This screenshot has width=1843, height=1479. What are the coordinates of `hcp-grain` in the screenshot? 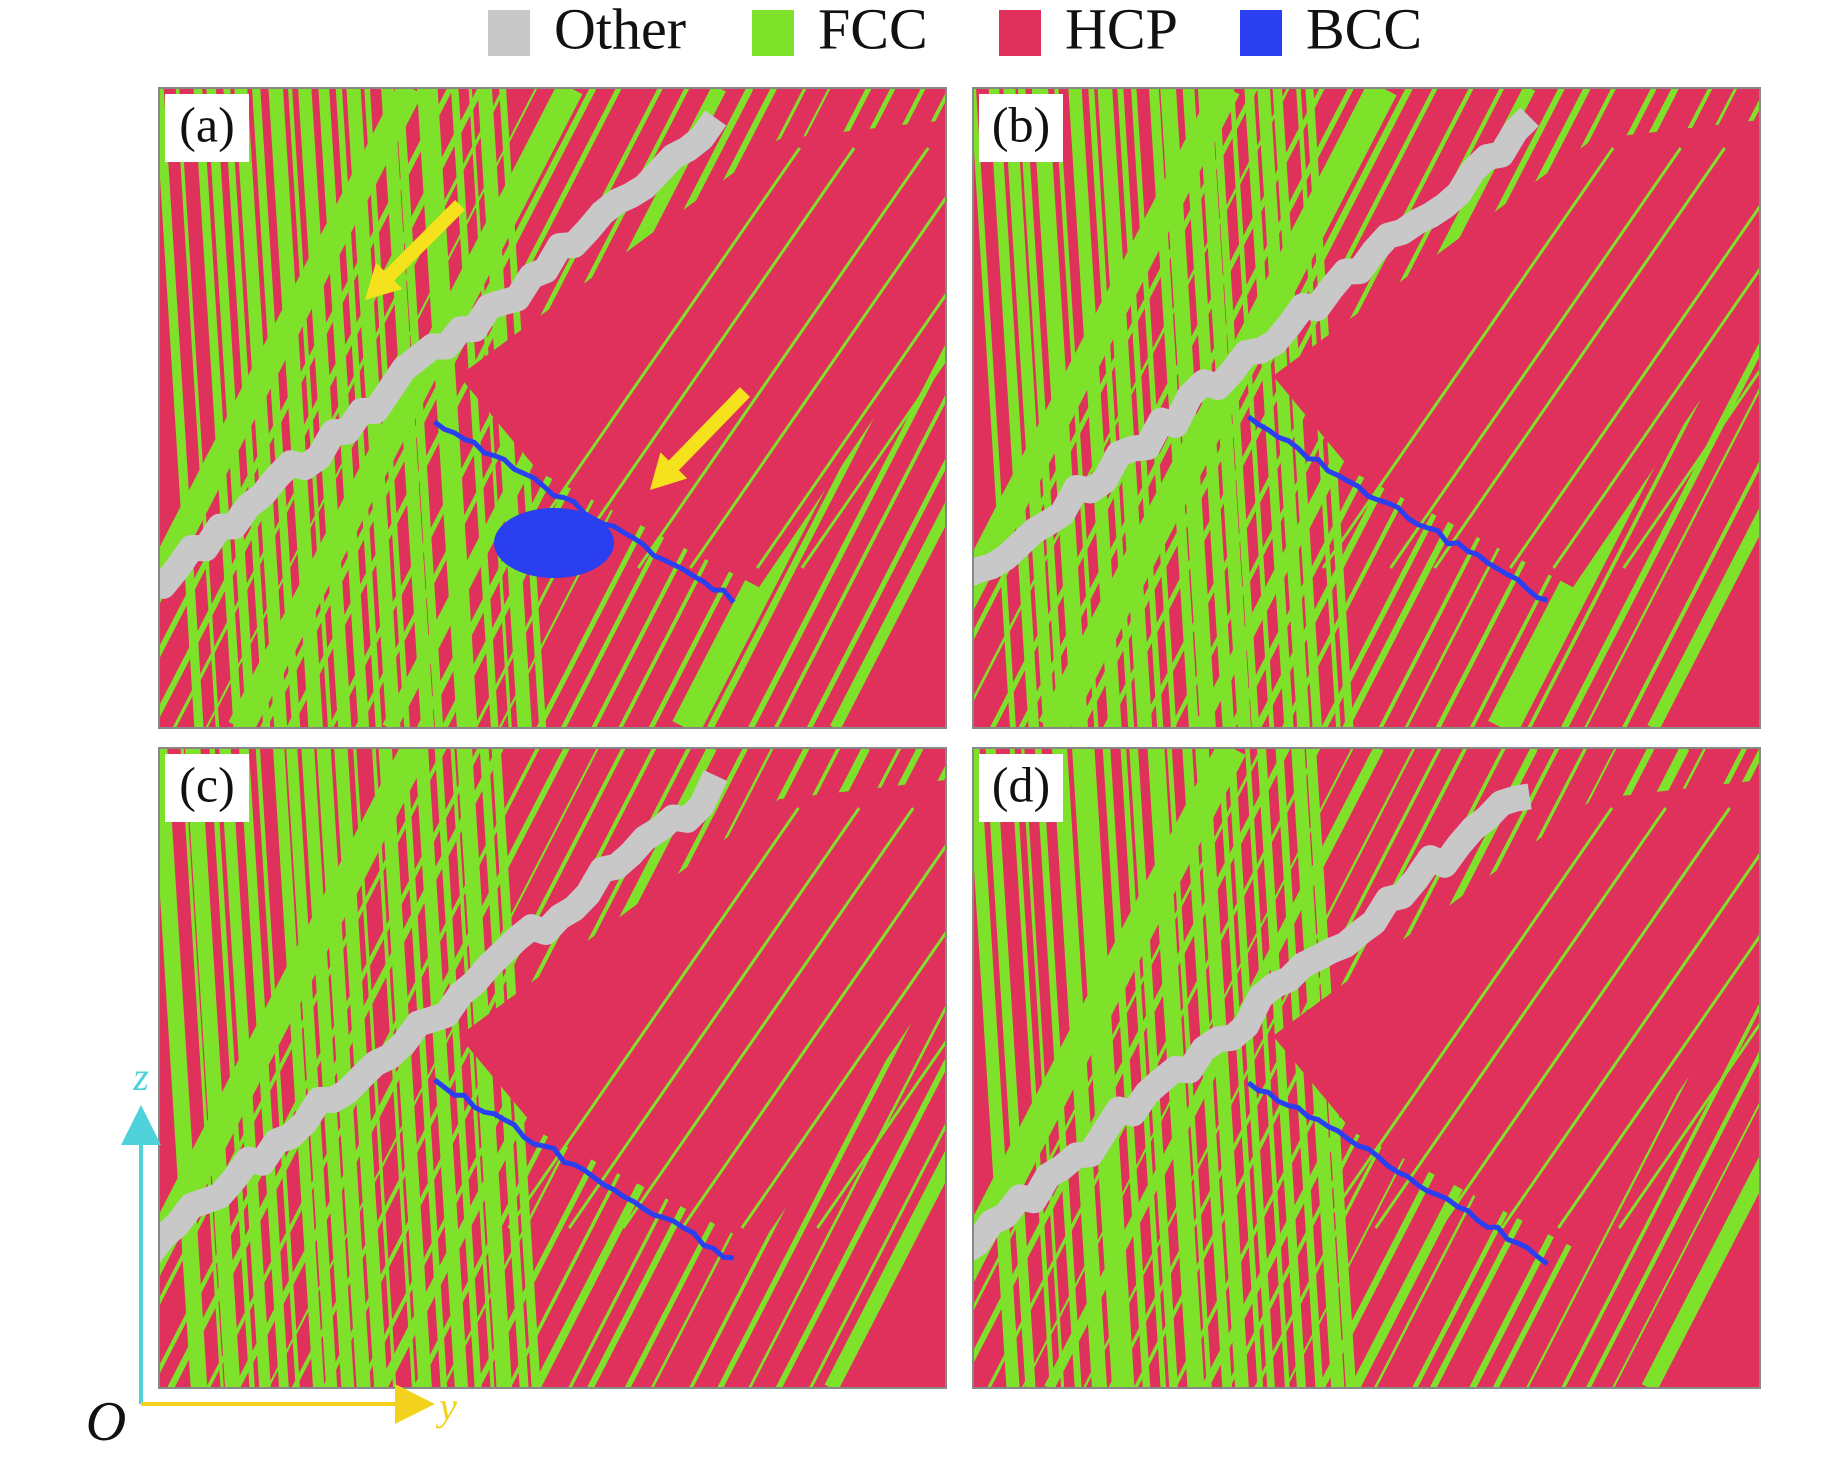 It's located at (1516, 354).